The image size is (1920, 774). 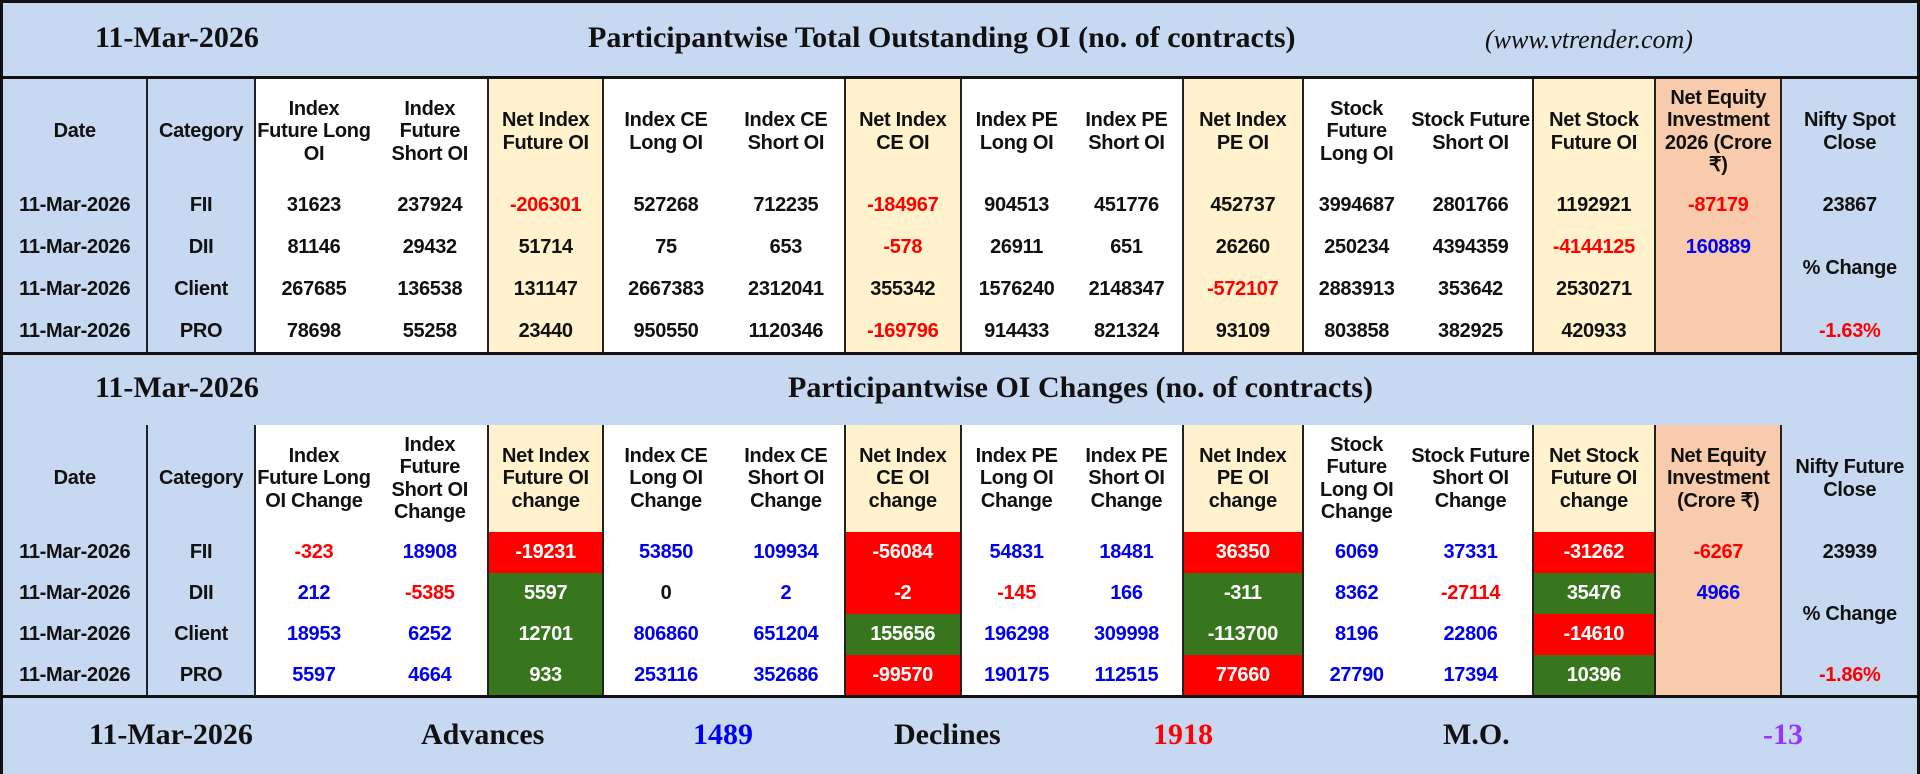 What do you see at coordinates (665, 478) in the screenshot?
I see `column-header: Index CE Long OI Change` at bounding box center [665, 478].